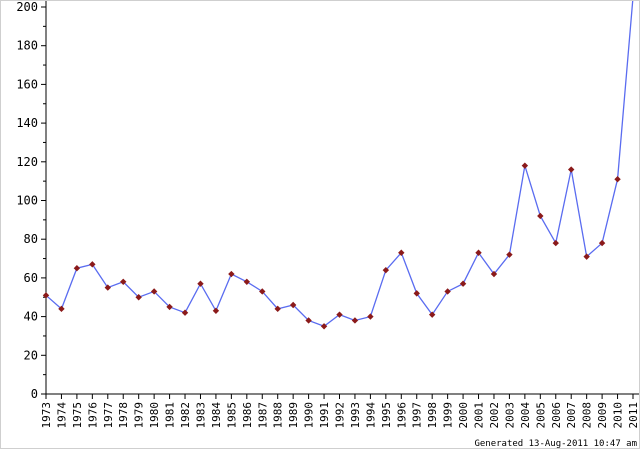 This screenshot has height=455, width=640. I want to click on x-tick-label: 1987, so click(262, 415).